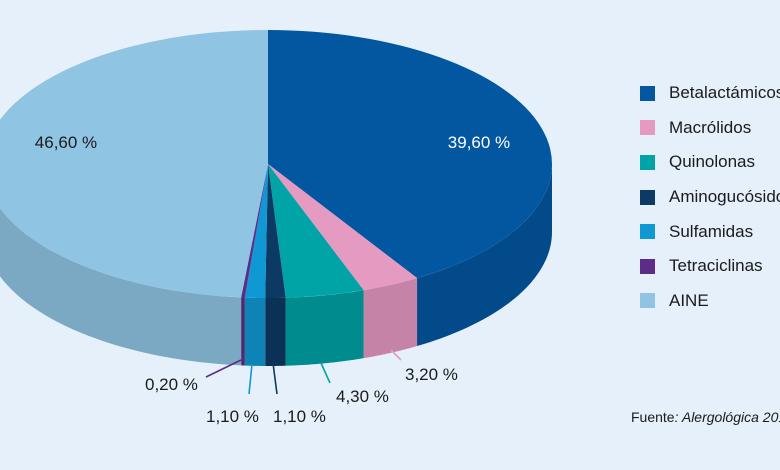 Image resolution: width=780 pixels, height=470 pixels. What do you see at coordinates (724, 197) in the screenshot?
I see `legend-label: Aminogucósidos` at bounding box center [724, 197].